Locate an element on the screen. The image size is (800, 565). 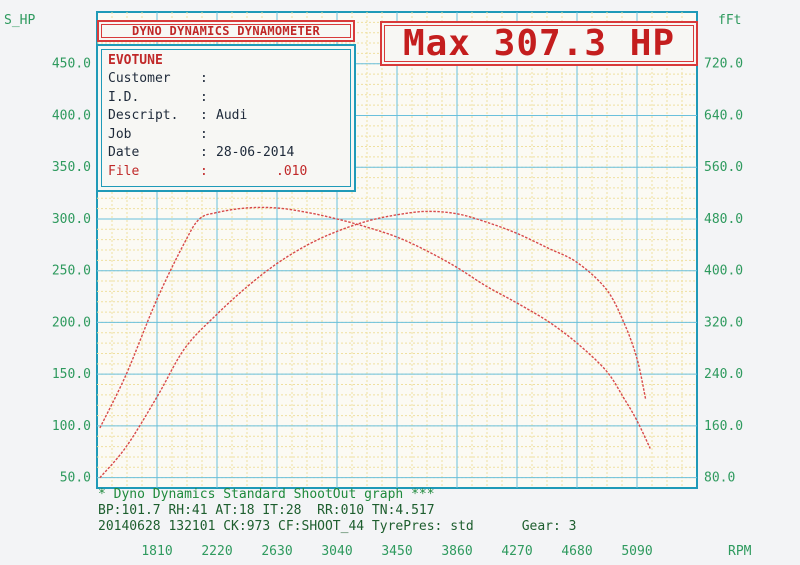
tuner-brand: EVOTUNE is located at coordinates (135, 60).